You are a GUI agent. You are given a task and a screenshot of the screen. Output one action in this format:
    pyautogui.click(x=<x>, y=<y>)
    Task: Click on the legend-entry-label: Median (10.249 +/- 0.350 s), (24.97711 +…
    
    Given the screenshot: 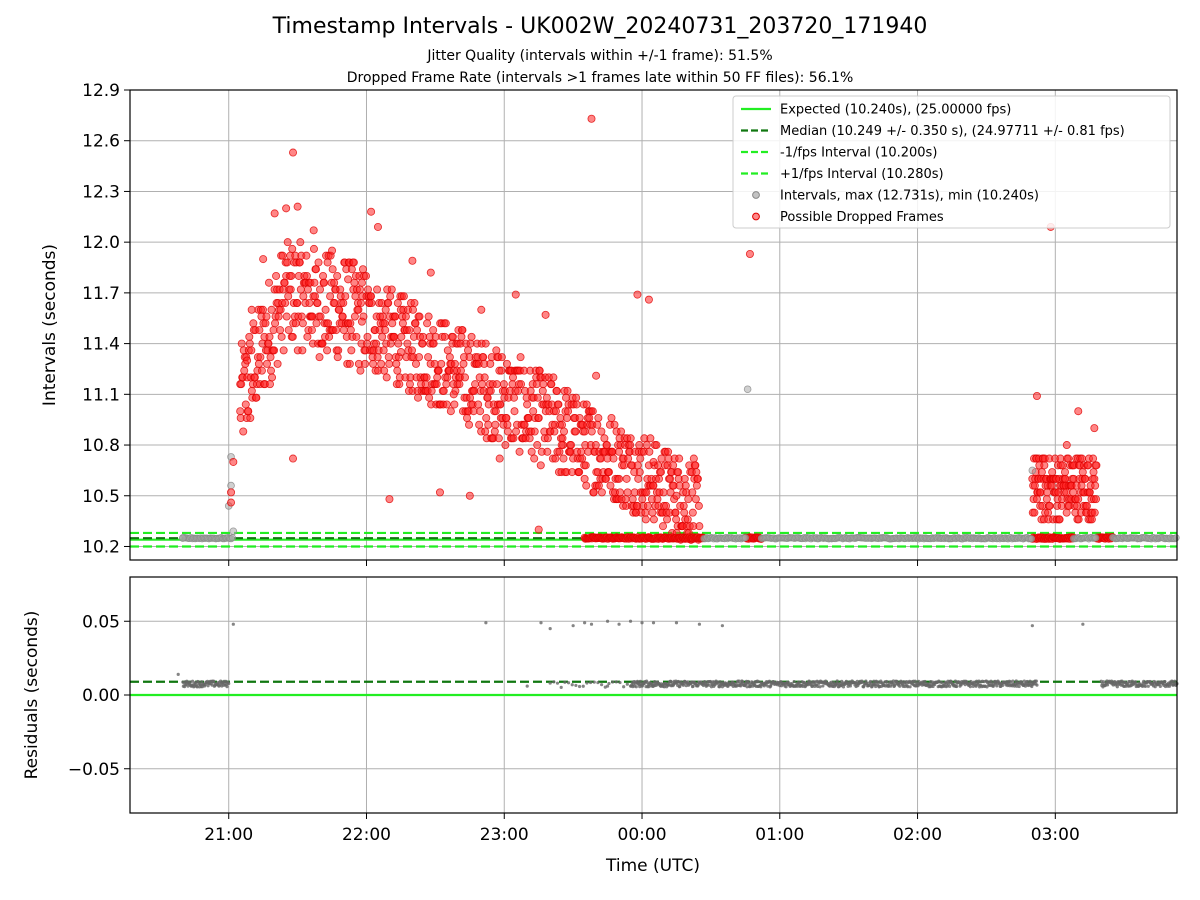 What is the action you would take?
    pyautogui.click(x=952, y=131)
    